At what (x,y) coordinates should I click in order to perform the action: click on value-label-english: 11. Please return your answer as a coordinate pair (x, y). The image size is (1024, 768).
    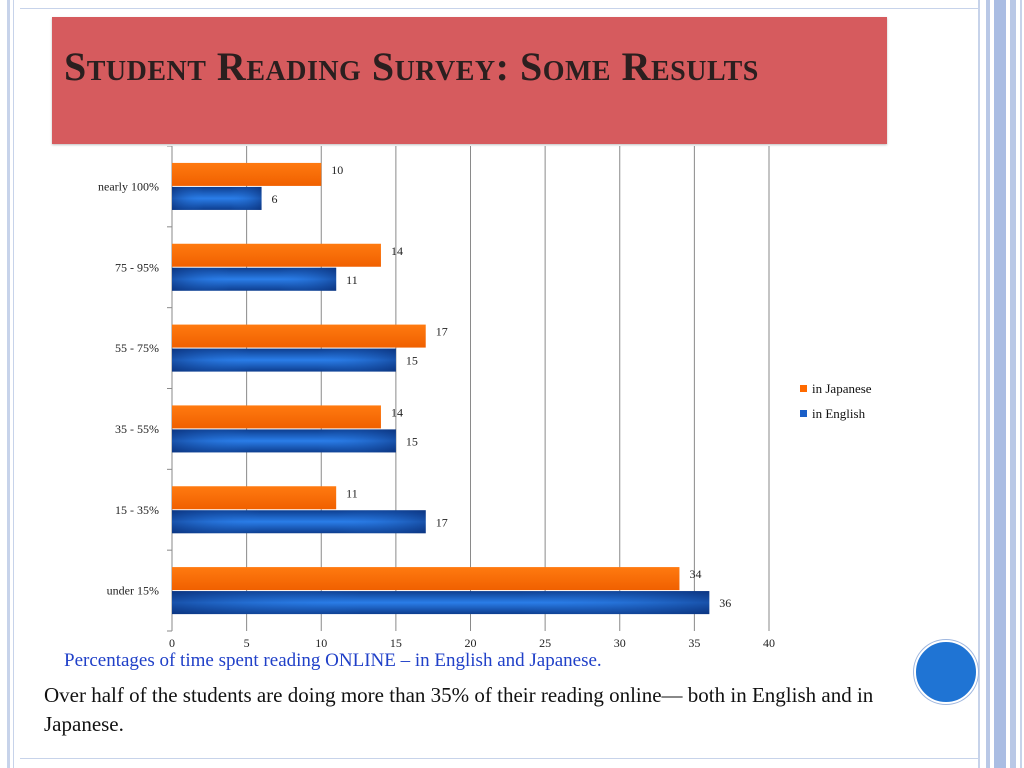
    Looking at the image, I should click on (352, 280).